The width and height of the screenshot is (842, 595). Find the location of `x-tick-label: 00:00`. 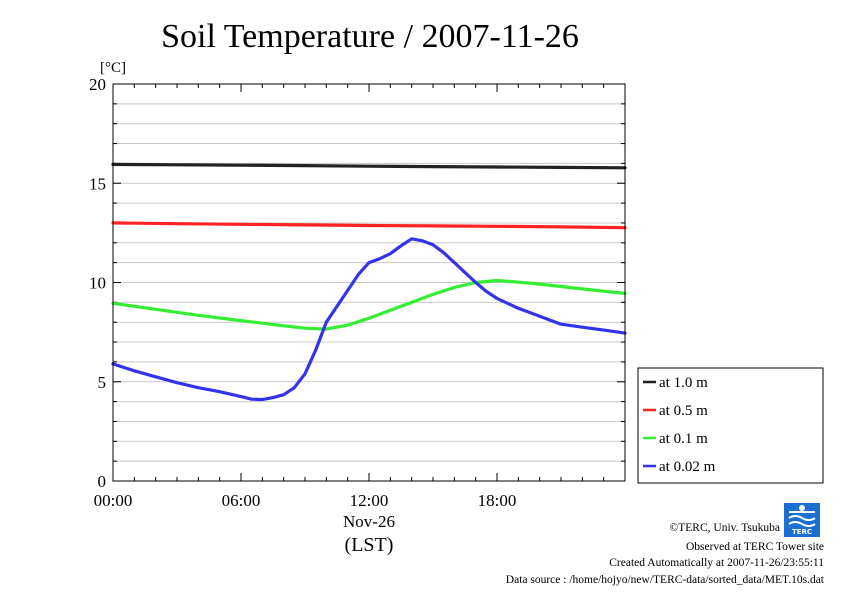

x-tick-label: 00:00 is located at coordinates (113, 500).